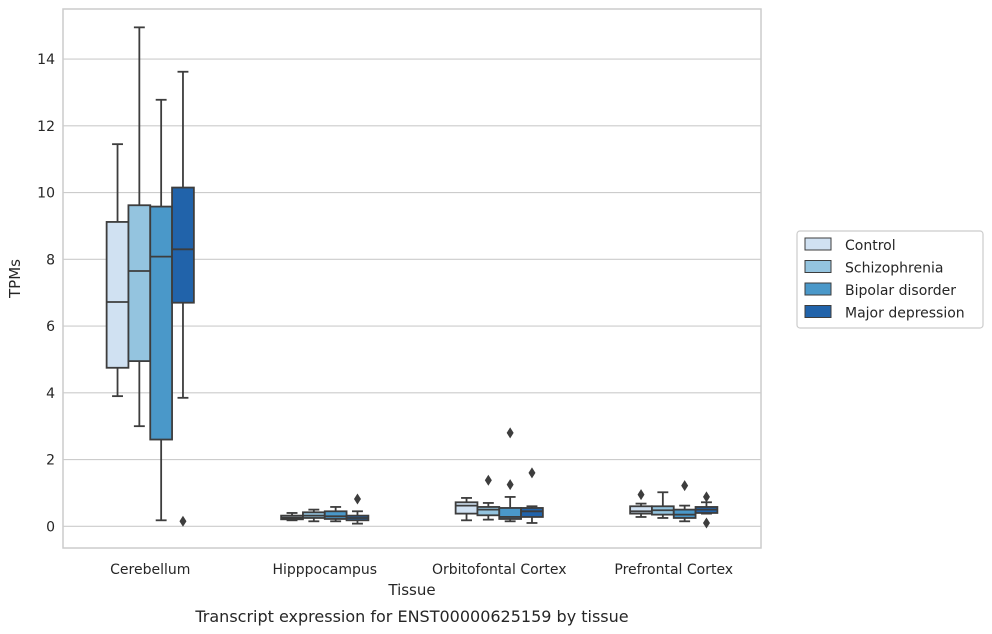 Image resolution: width=992 pixels, height=634 pixels. I want to click on legend-frame, so click(890, 279).